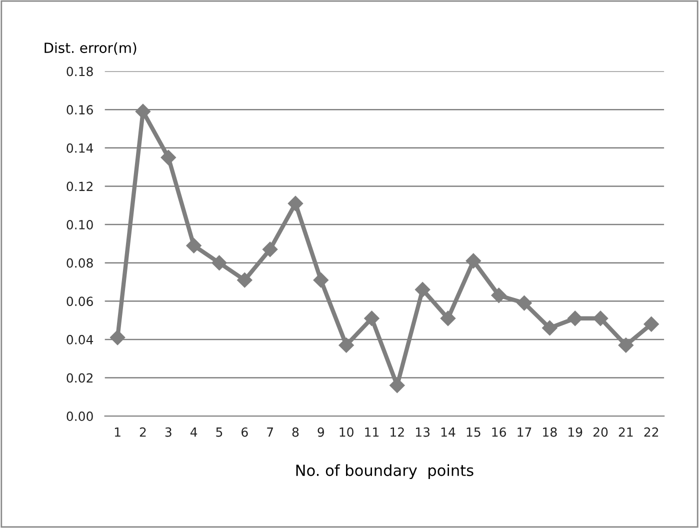 The image size is (699, 528). Describe the element at coordinates (168, 432) in the screenshot. I see `x-tick-label: 3` at that location.